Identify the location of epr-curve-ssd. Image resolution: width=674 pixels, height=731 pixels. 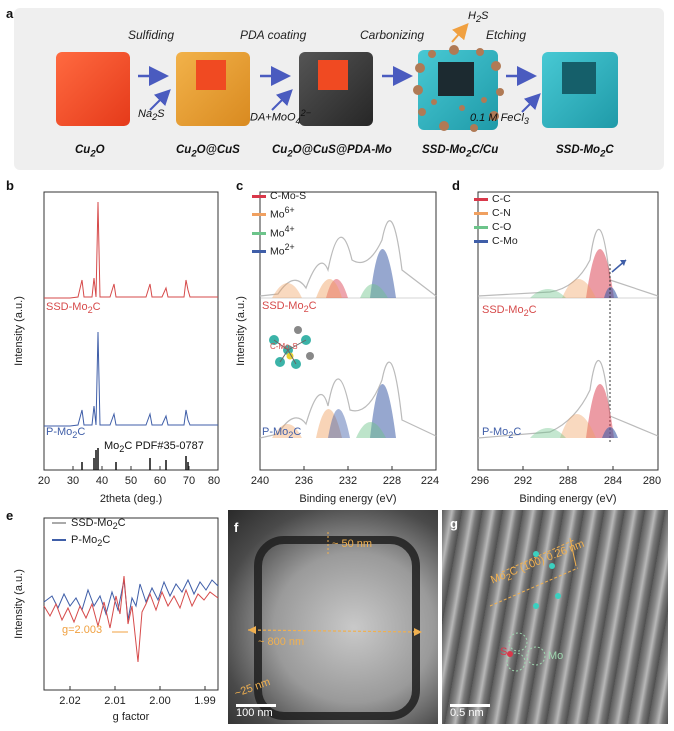
(131, 619).